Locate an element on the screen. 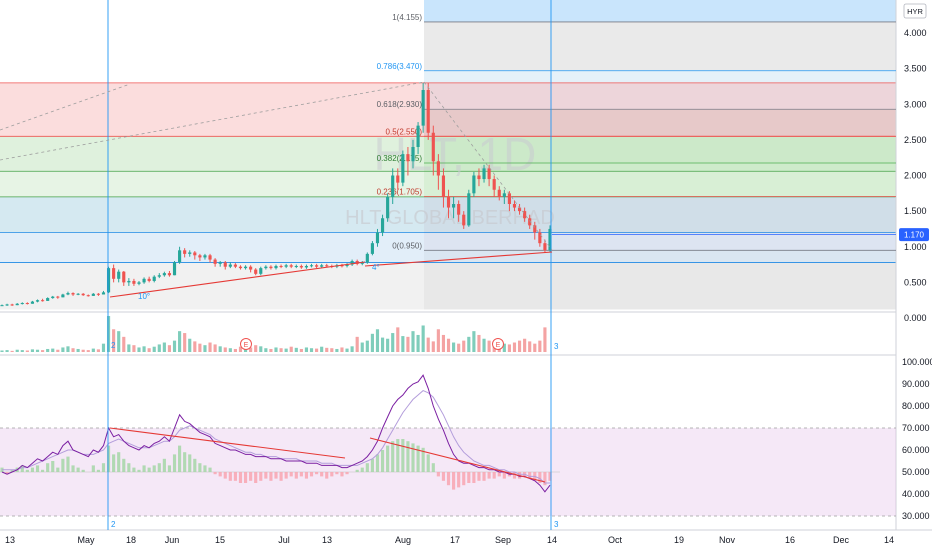 This screenshot has width=932, height=555. rsi-ma-line is located at coordinates (276, 437).